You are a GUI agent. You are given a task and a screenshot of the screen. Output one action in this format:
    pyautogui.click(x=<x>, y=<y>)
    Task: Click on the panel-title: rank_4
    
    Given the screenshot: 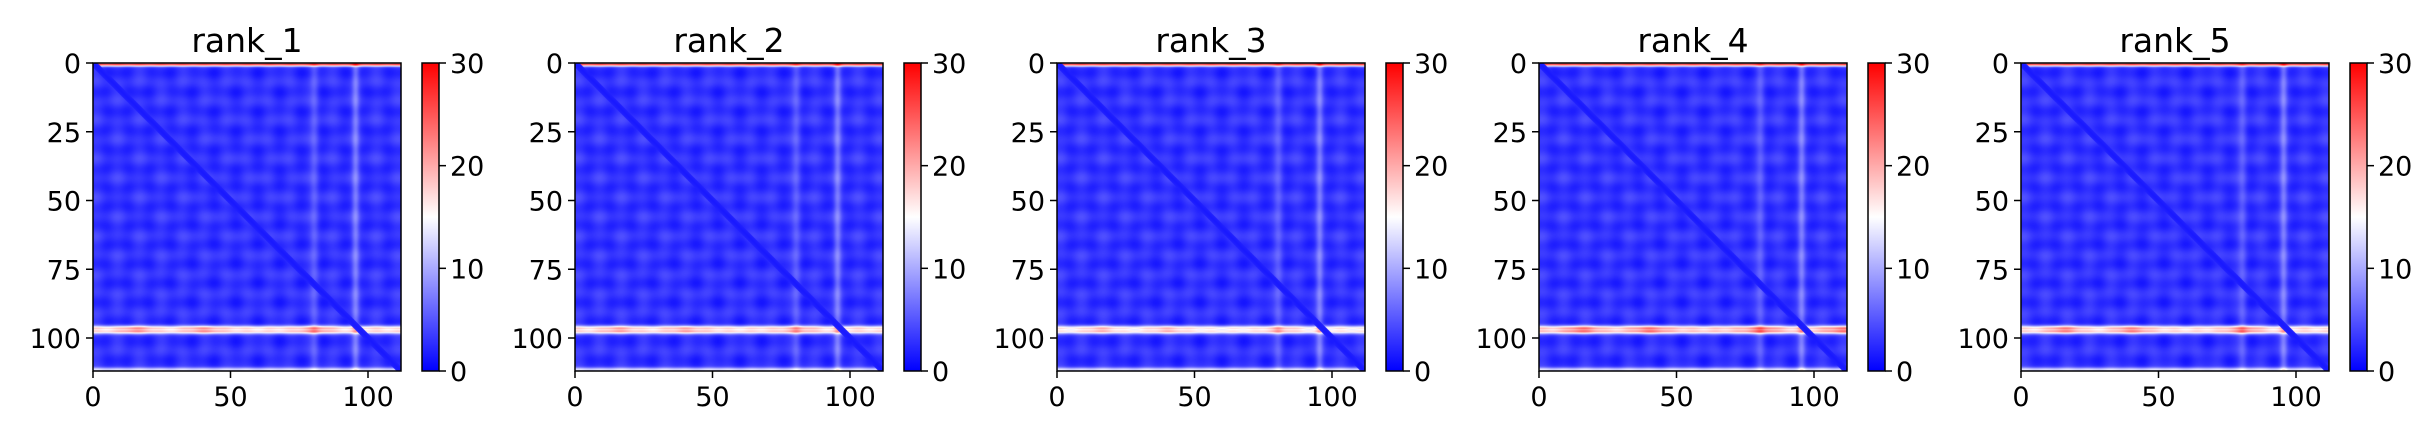 What is the action you would take?
    pyautogui.click(x=1692, y=40)
    